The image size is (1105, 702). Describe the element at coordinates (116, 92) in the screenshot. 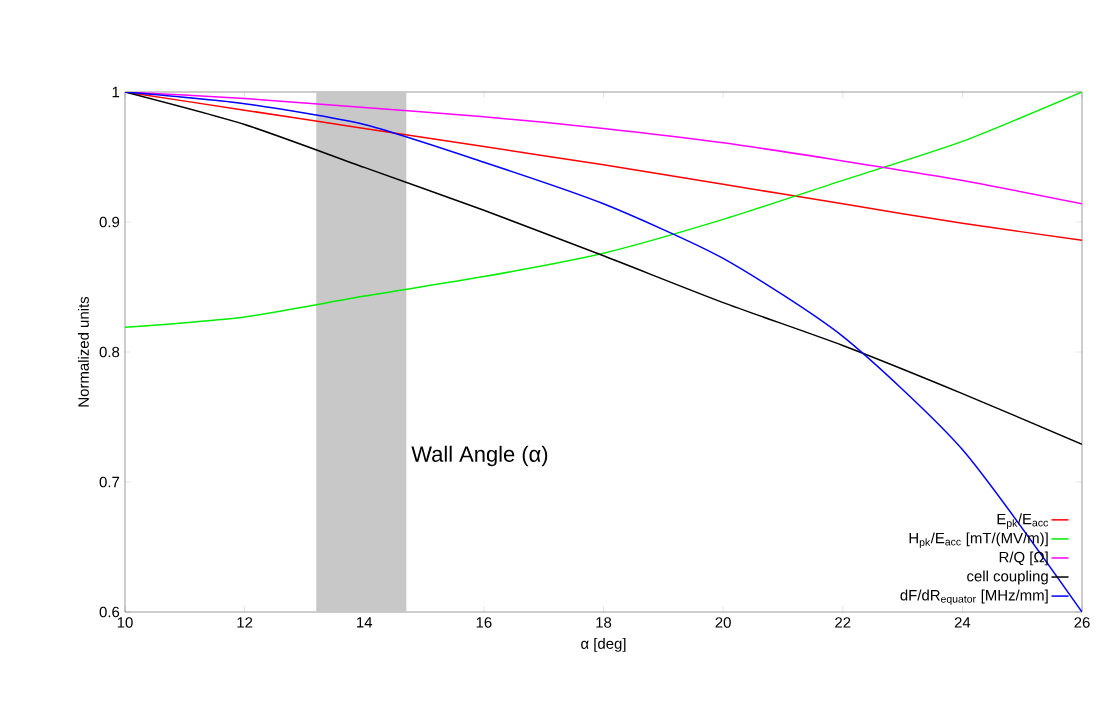

I see `y-tick-label: 1` at that location.